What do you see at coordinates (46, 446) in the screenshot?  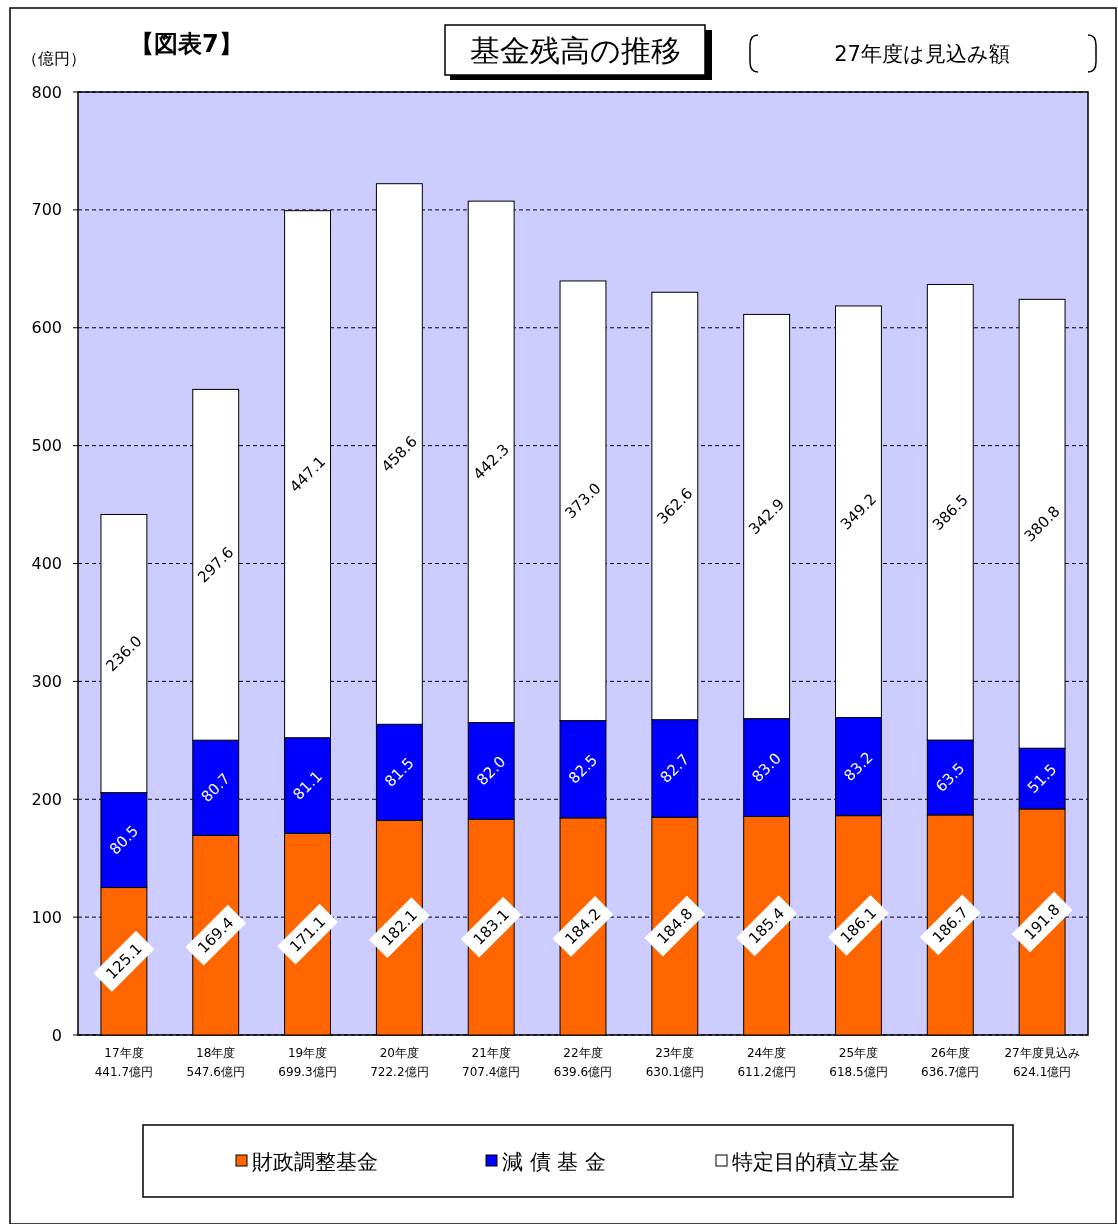 I see `y-tick-label: 500` at bounding box center [46, 446].